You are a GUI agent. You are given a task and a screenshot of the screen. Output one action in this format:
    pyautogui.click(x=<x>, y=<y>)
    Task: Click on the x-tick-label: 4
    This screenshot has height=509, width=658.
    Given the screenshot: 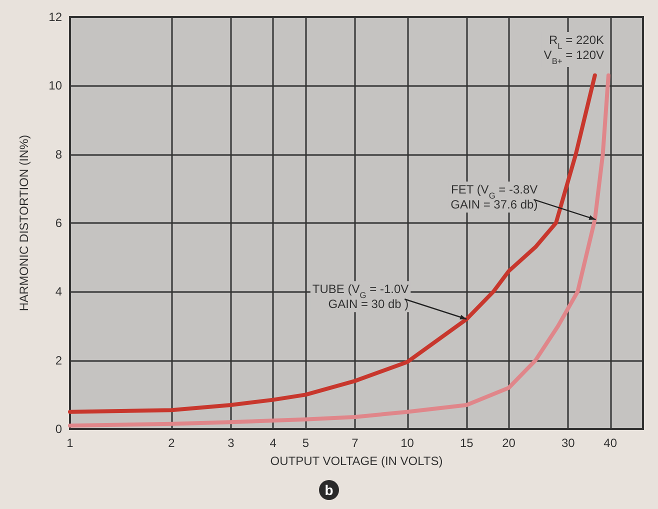 What is the action you would take?
    pyautogui.click(x=273, y=443)
    